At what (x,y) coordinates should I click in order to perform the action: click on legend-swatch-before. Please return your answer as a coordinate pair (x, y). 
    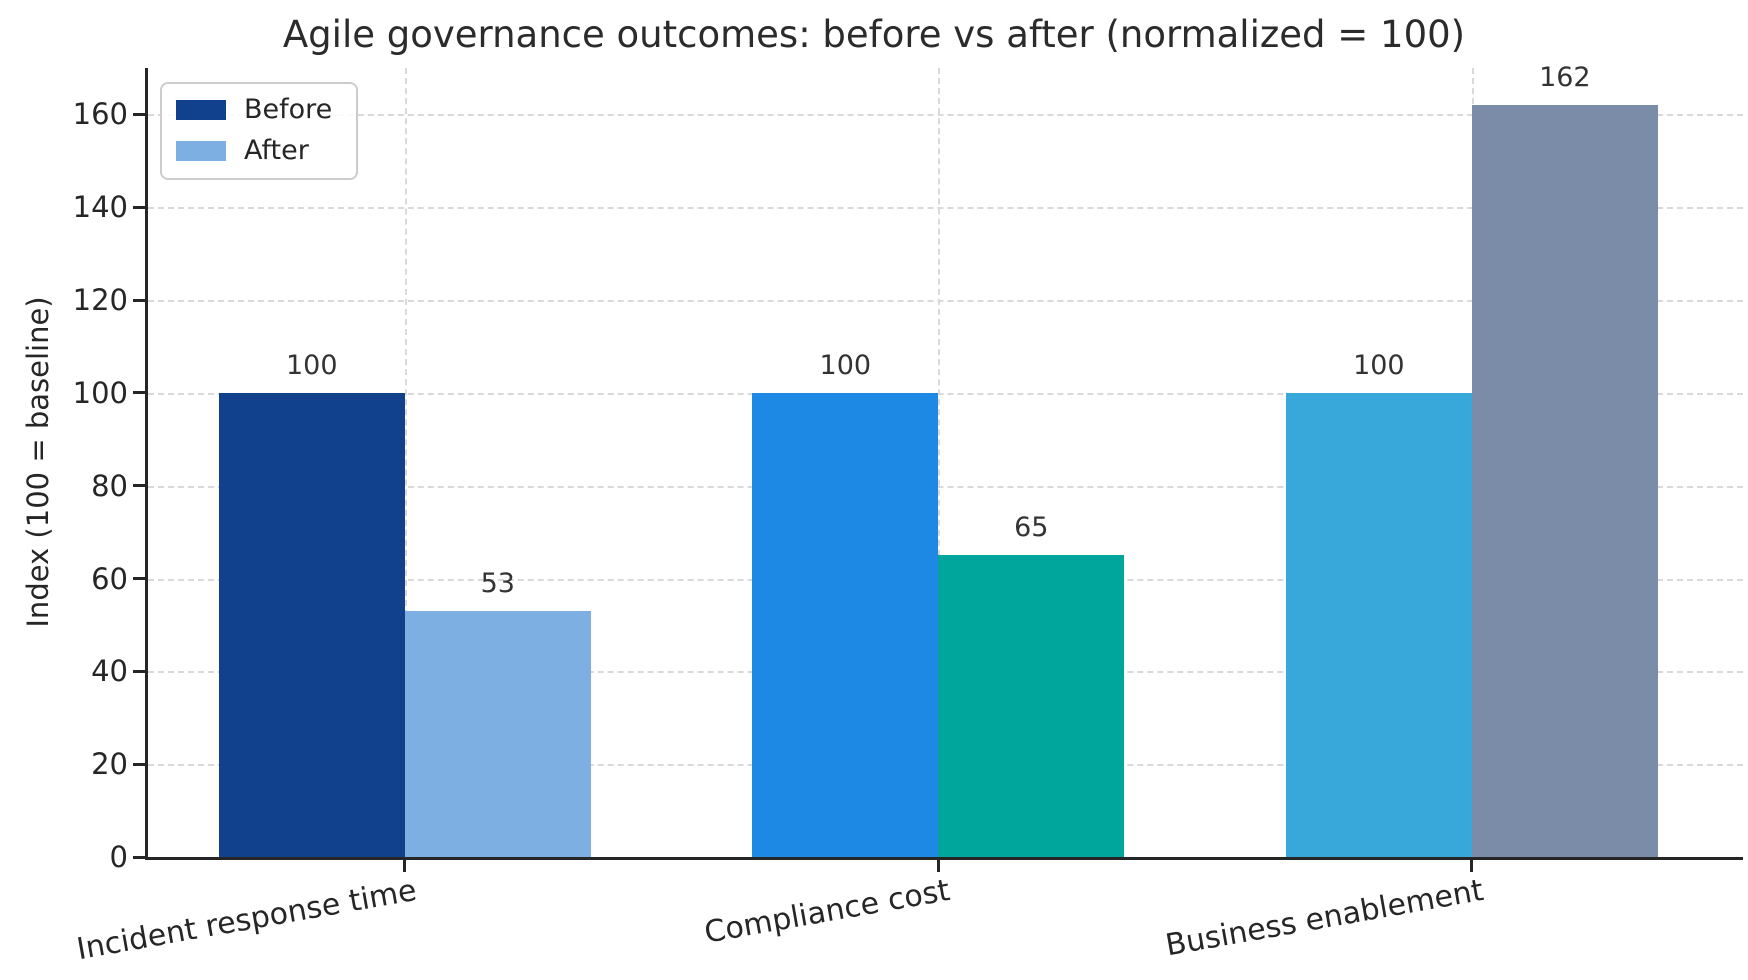
    Looking at the image, I should click on (201, 109).